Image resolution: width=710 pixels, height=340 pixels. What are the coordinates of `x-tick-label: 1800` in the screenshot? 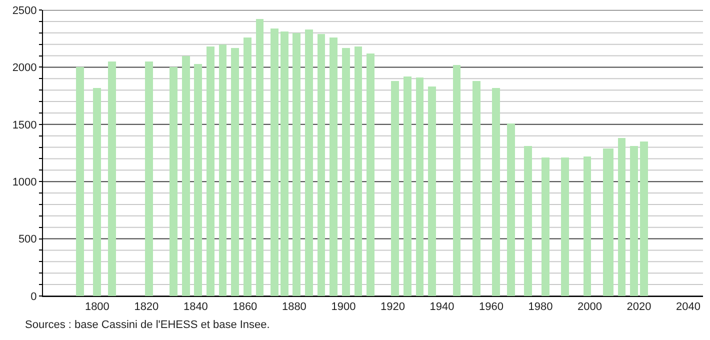 It's located at (97, 307).